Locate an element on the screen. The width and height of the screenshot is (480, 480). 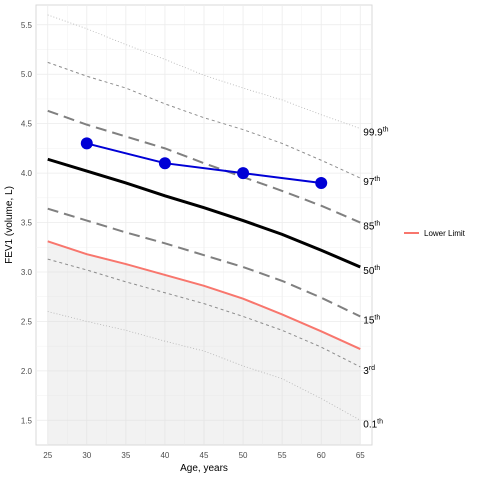
y-tick-label: 4.5 is located at coordinates (27, 124).